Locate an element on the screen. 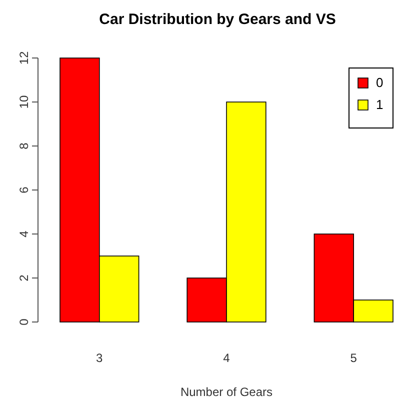 The width and height of the screenshot is (405, 406). x-tick-label: 5 is located at coordinates (354, 358).